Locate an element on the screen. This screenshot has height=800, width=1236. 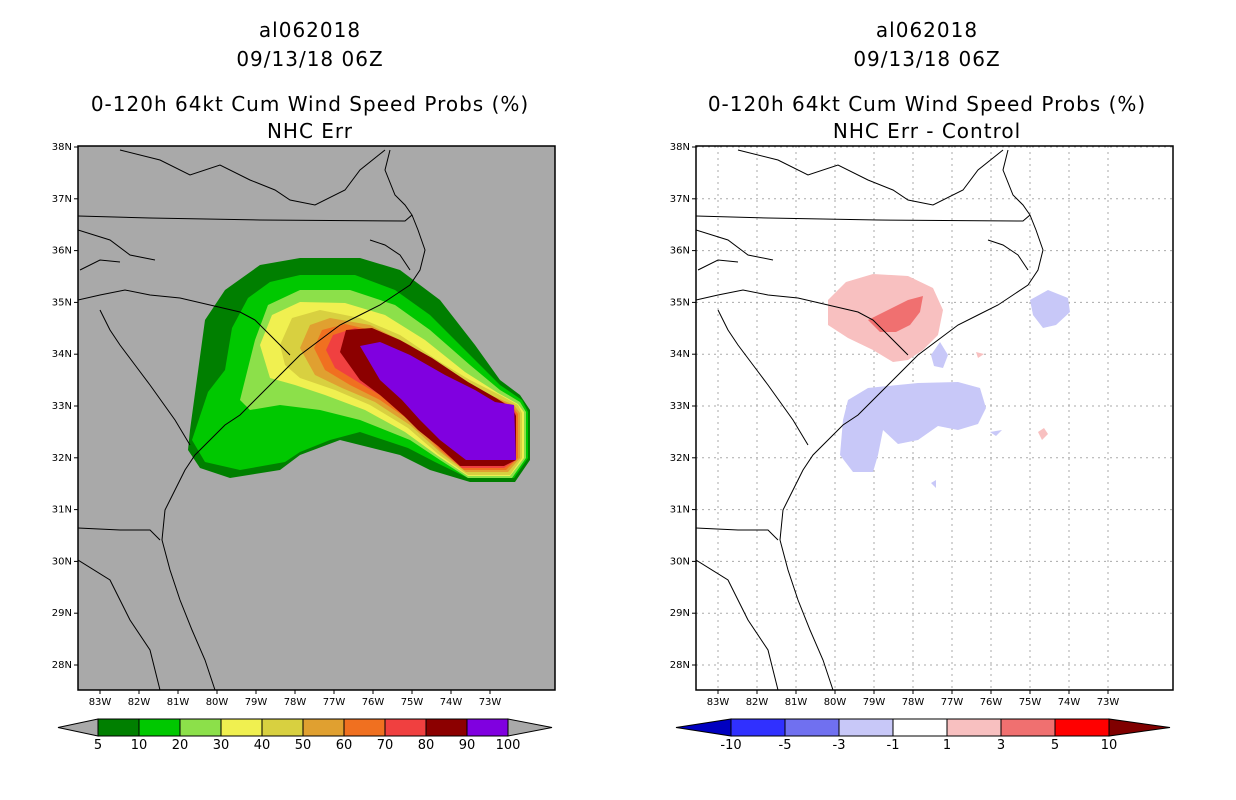
left-lon-label: 75W is located at coordinates (412, 702).